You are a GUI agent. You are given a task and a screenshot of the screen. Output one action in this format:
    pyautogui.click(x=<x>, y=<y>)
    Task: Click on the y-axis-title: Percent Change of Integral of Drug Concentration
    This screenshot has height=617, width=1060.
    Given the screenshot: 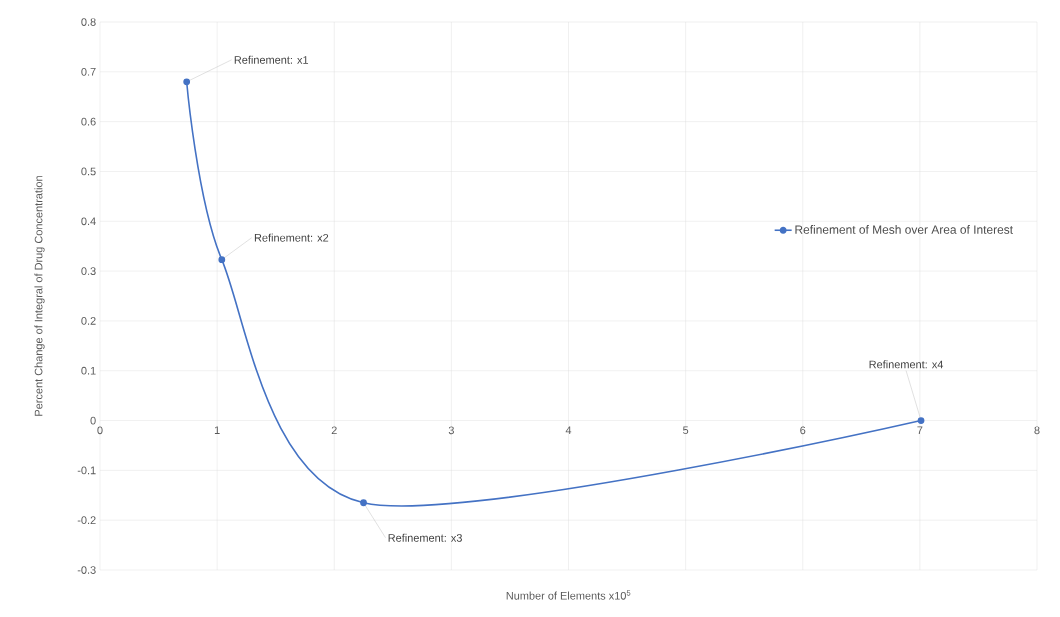 What is the action you would take?
    pyautogui.click(x=39, y=296)
    